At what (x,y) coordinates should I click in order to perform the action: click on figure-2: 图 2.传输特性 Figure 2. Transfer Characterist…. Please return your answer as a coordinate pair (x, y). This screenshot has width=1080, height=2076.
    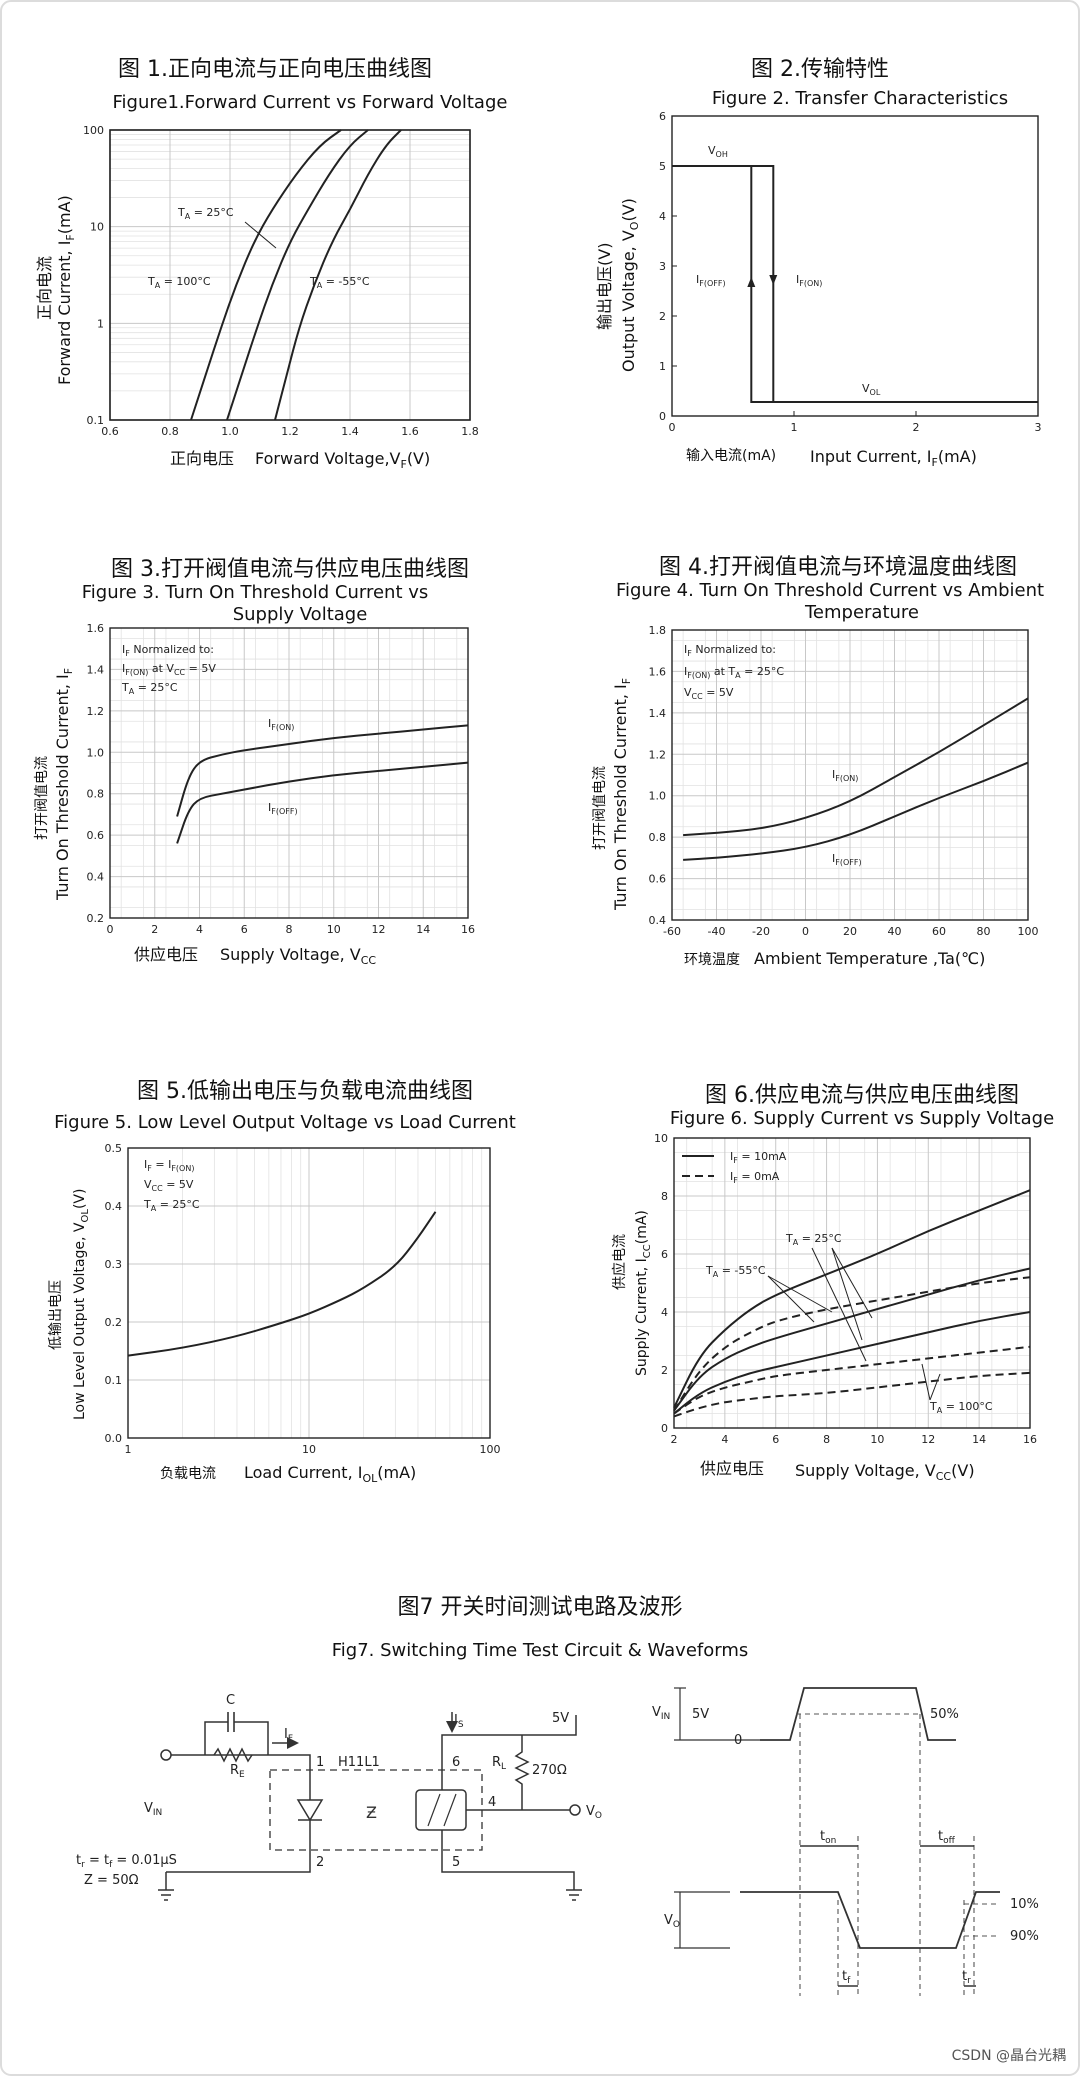
    Looking at the image, I should click on (818, 263).